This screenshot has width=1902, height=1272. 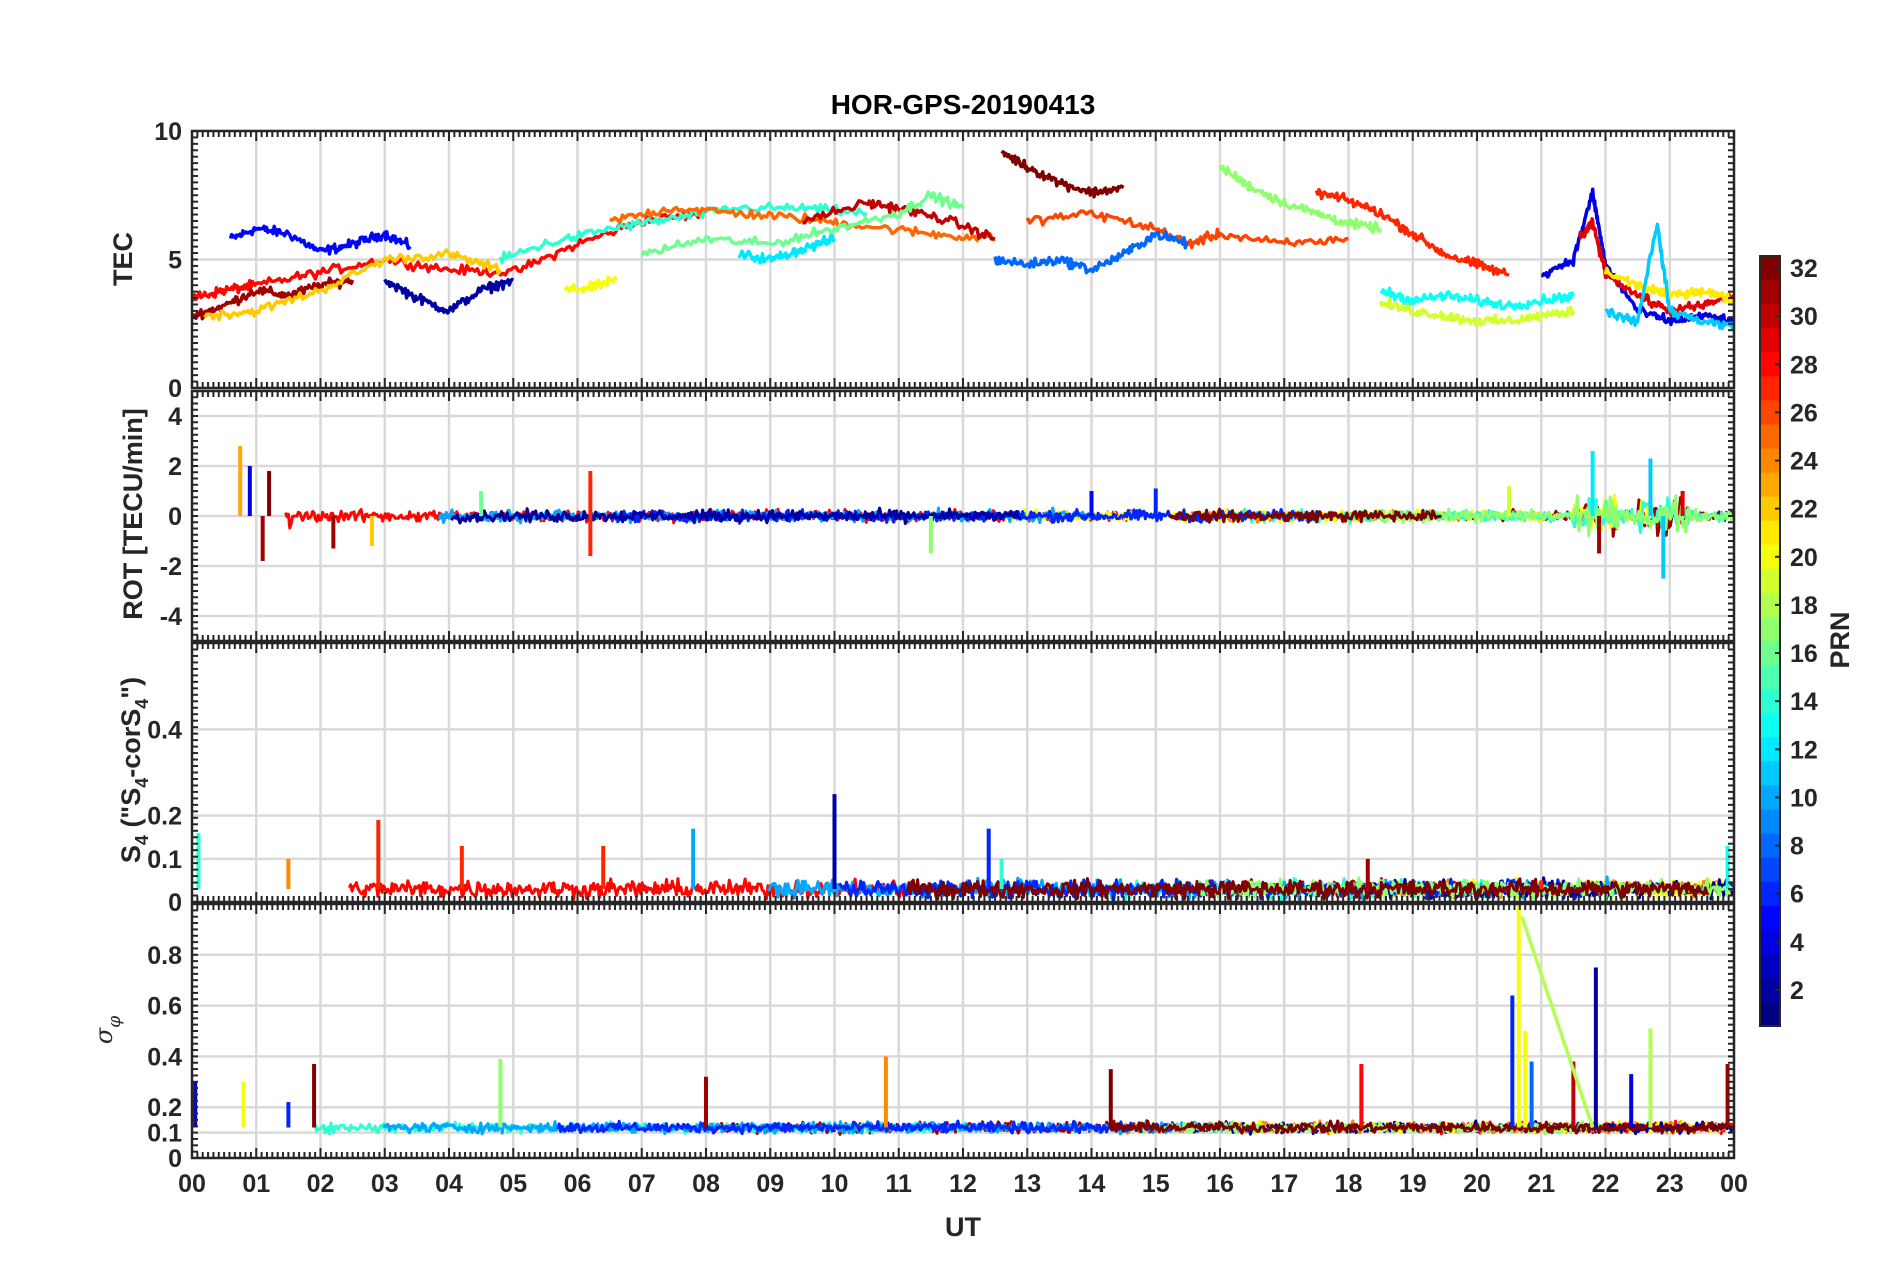 I want to click on y-tick-label: 4, so click(x=175, y=417).